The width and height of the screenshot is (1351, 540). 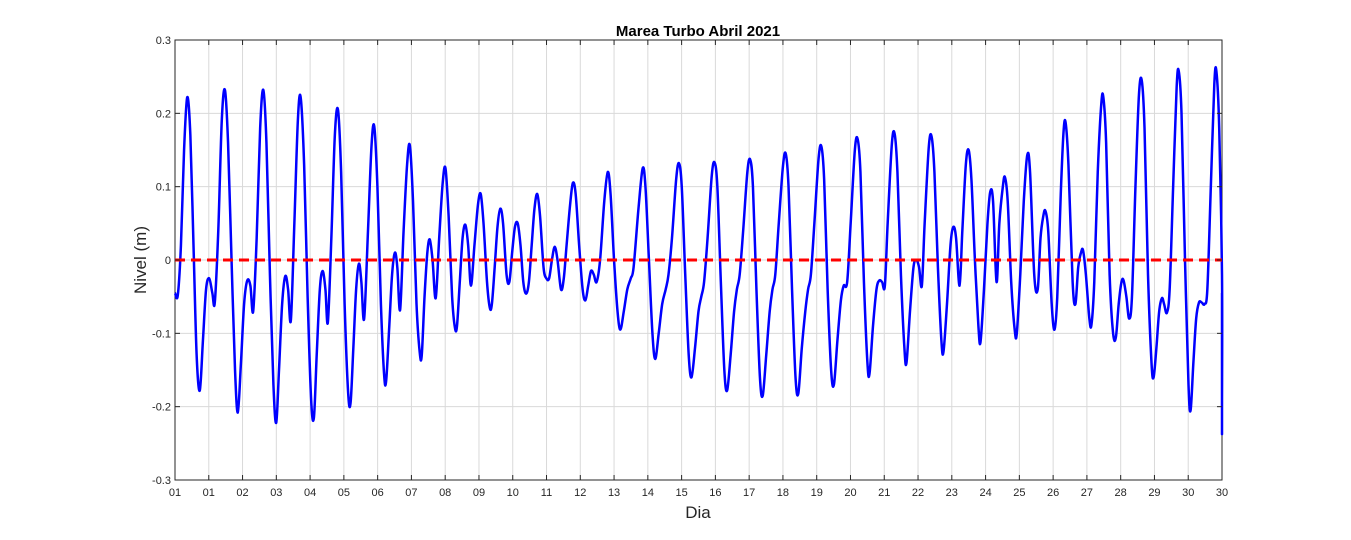 I want to click on x-tick-label: 20, so click(x=850, y=493).